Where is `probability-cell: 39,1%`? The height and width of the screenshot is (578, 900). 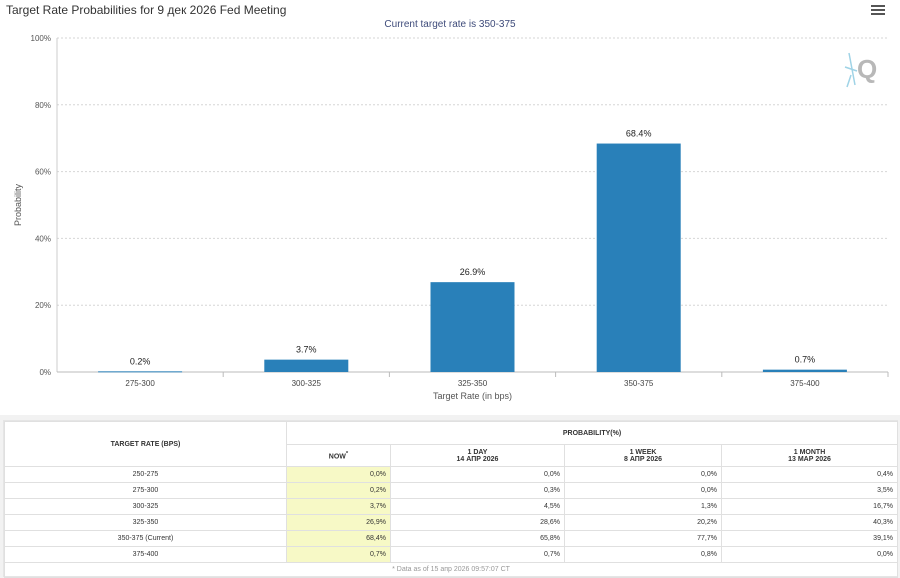
probability-cell: 39,1% is located at coordinates (809, 538).